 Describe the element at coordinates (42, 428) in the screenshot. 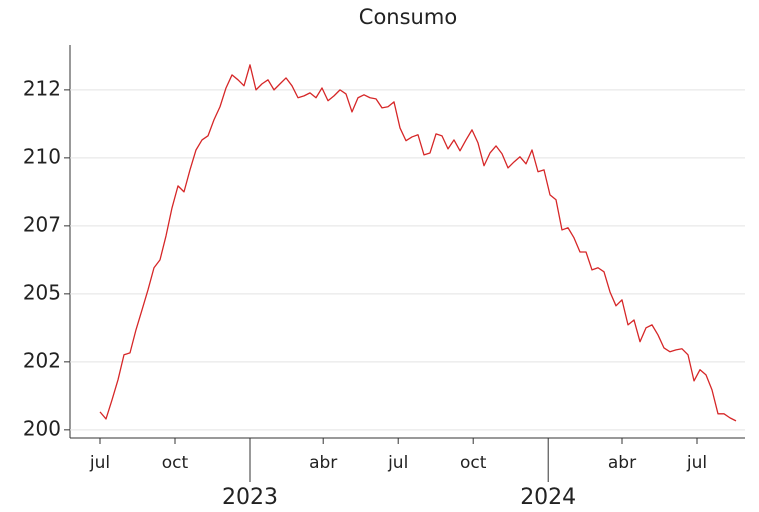

I see `y-tick-label: 200` at that location.